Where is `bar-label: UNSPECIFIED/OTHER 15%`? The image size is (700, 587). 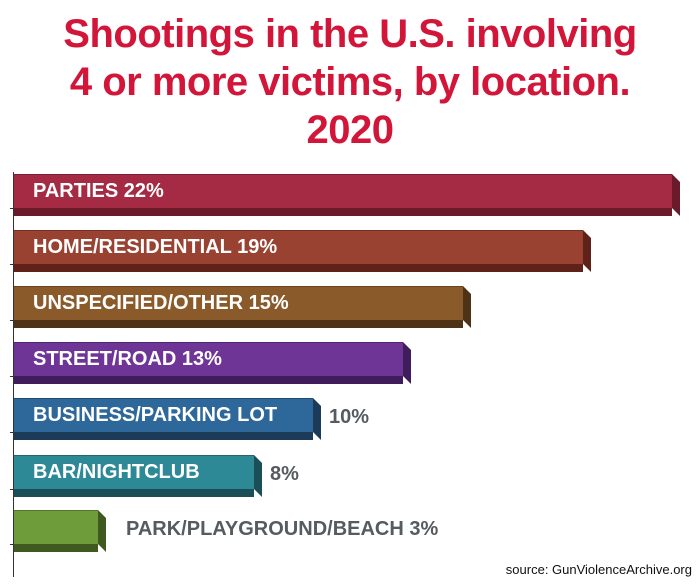 bar-label: UNSPECIFIED/OTHER 15% is located at coordinates (161, 302).